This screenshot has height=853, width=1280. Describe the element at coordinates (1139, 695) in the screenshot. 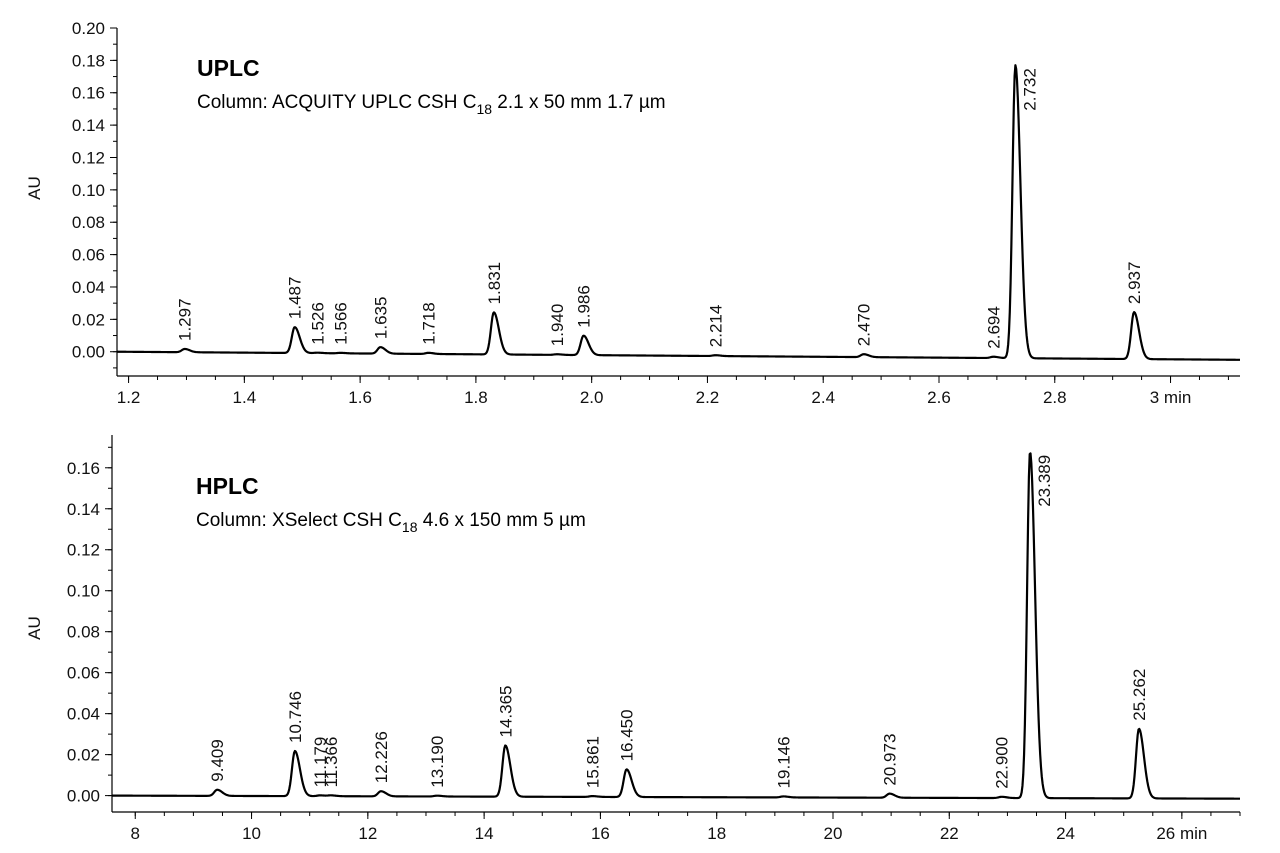

I see `hplc-peak-label: 25.262` at that location.